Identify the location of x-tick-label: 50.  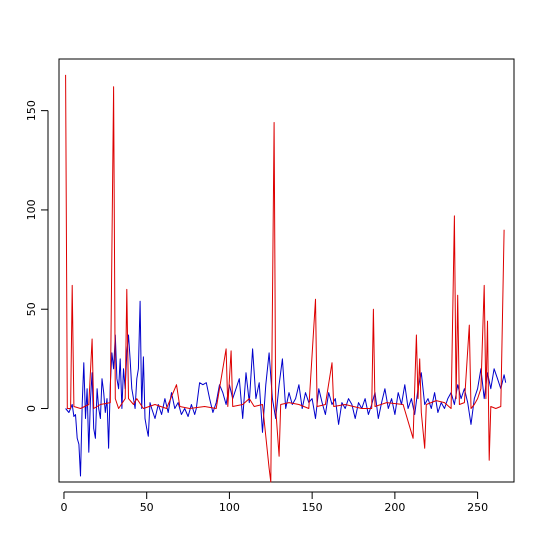
(147, 507).